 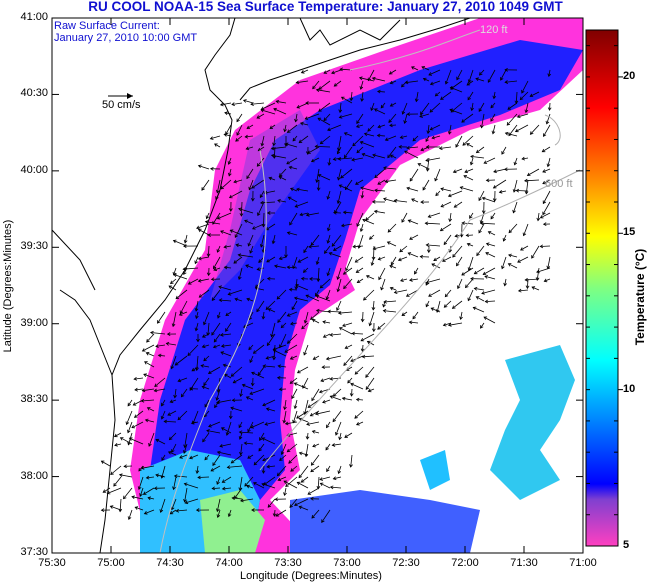 I want to click on colorbar, so click(x=602, y=288).